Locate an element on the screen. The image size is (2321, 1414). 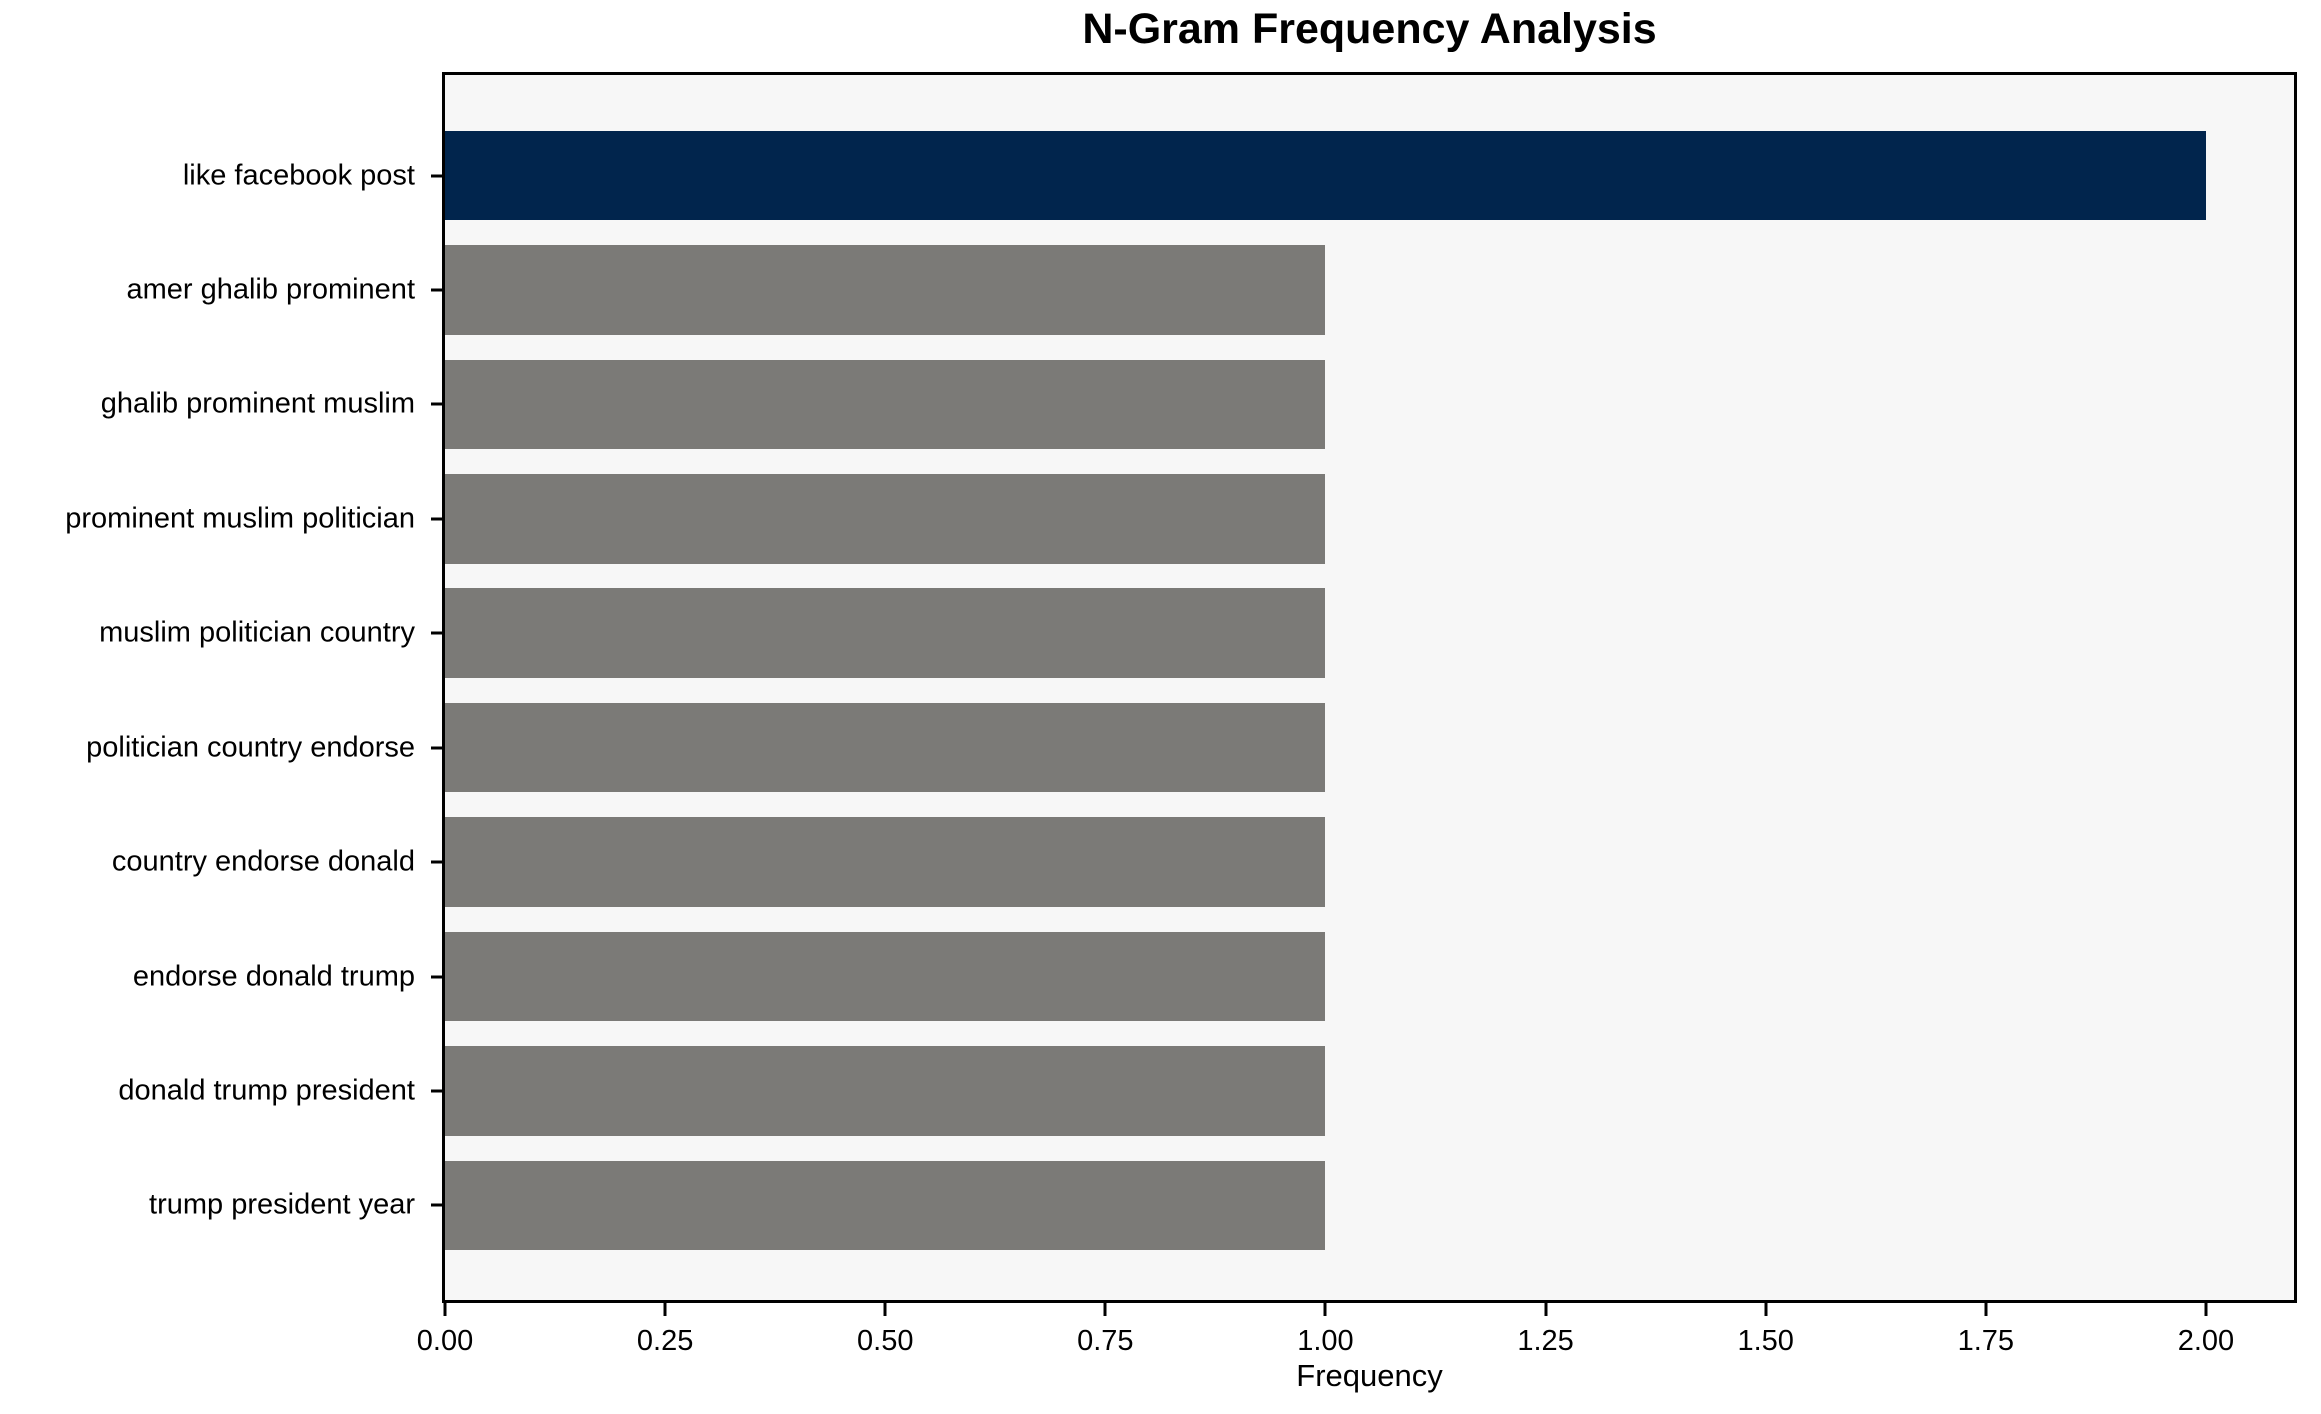
y-tick-label: country endorse donald is located at coordinates (263, 861).